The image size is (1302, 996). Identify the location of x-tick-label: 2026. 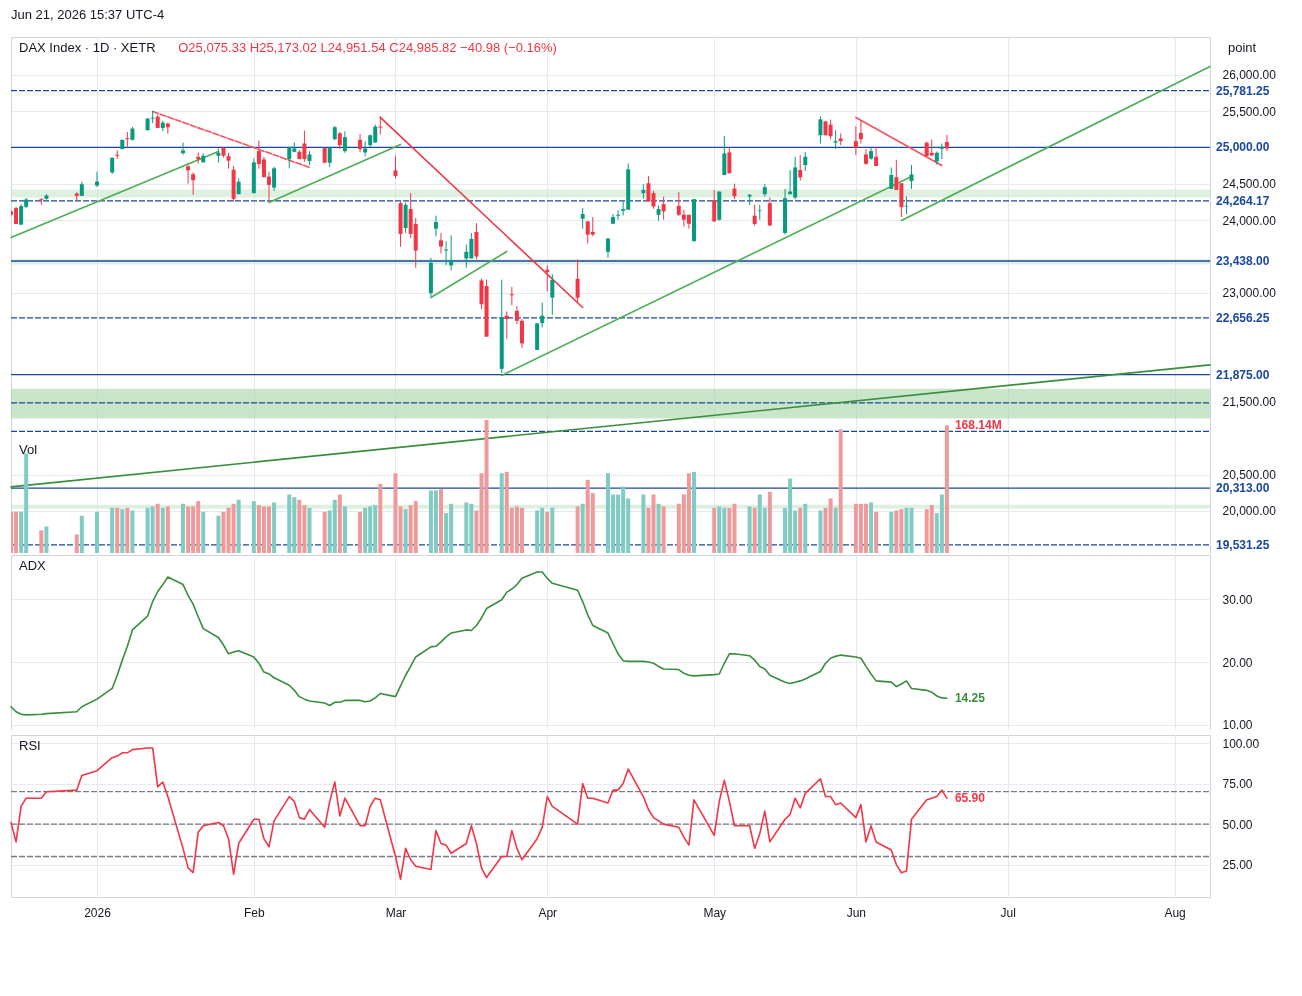
(98, 912).